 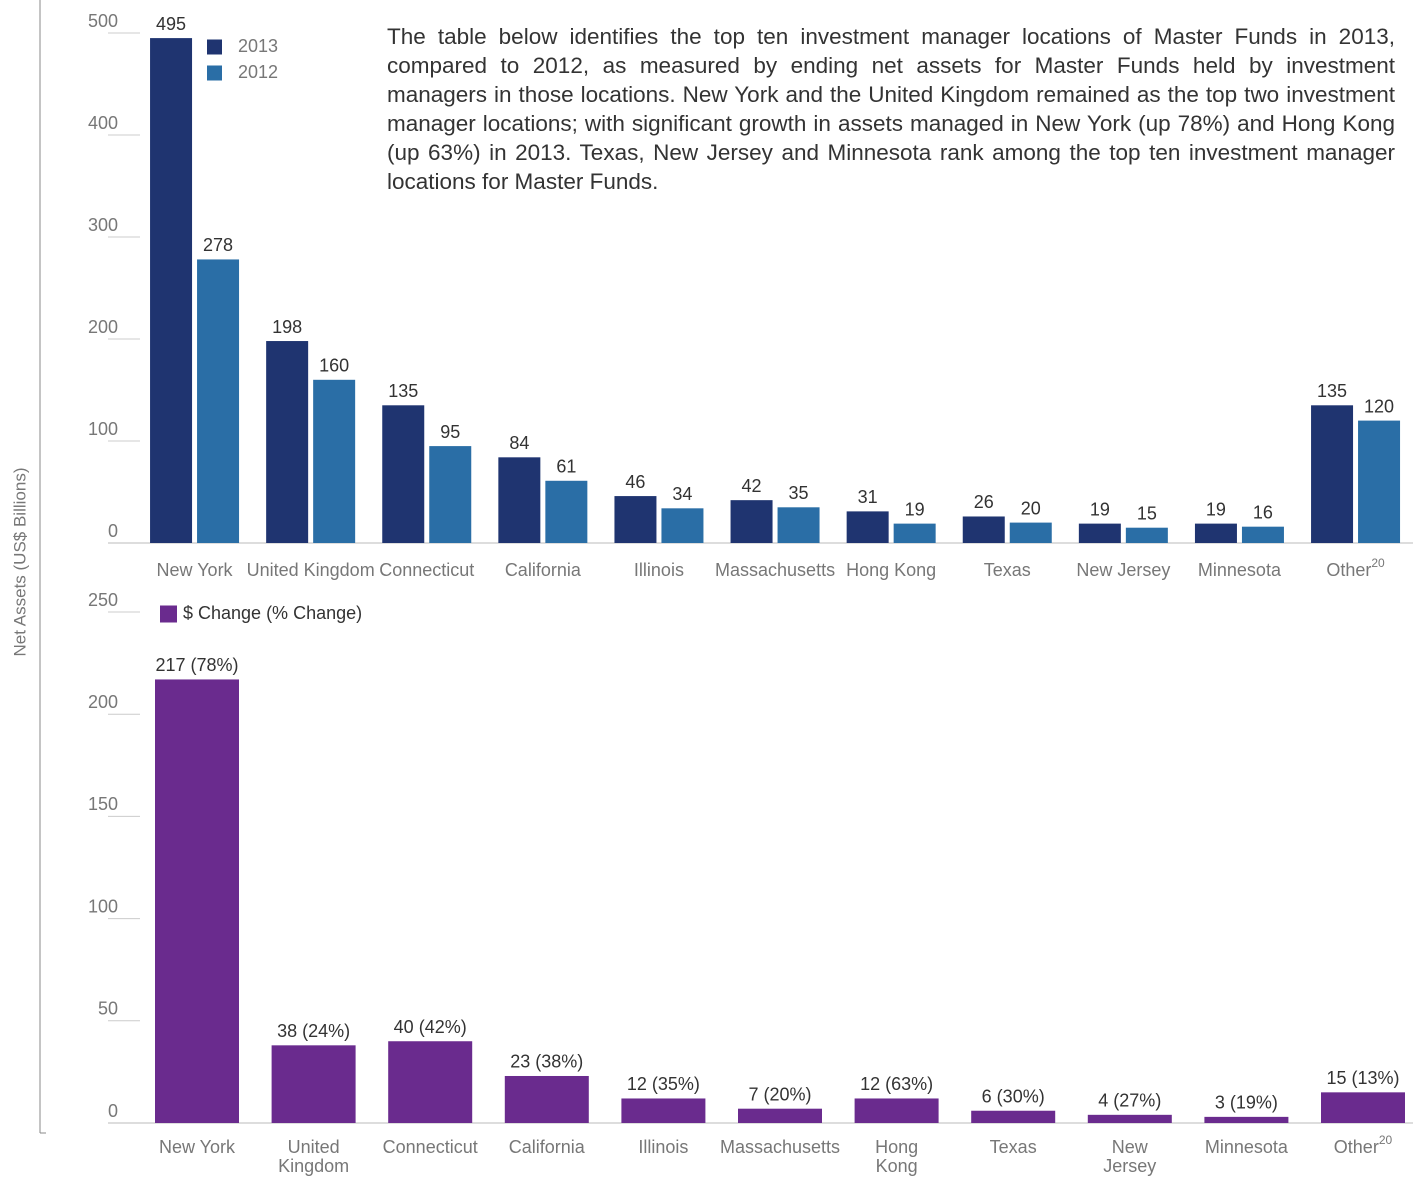 What do you see at coordinates (196, 665) in the screenshot?
I see `value-label: 217 (78%)` at bounding box center [196, 665].